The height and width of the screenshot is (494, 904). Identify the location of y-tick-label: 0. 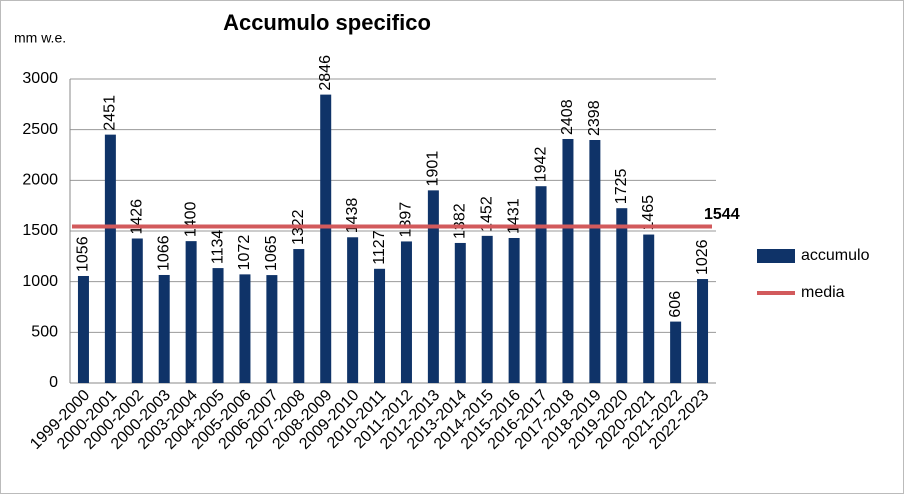
(53, 382).